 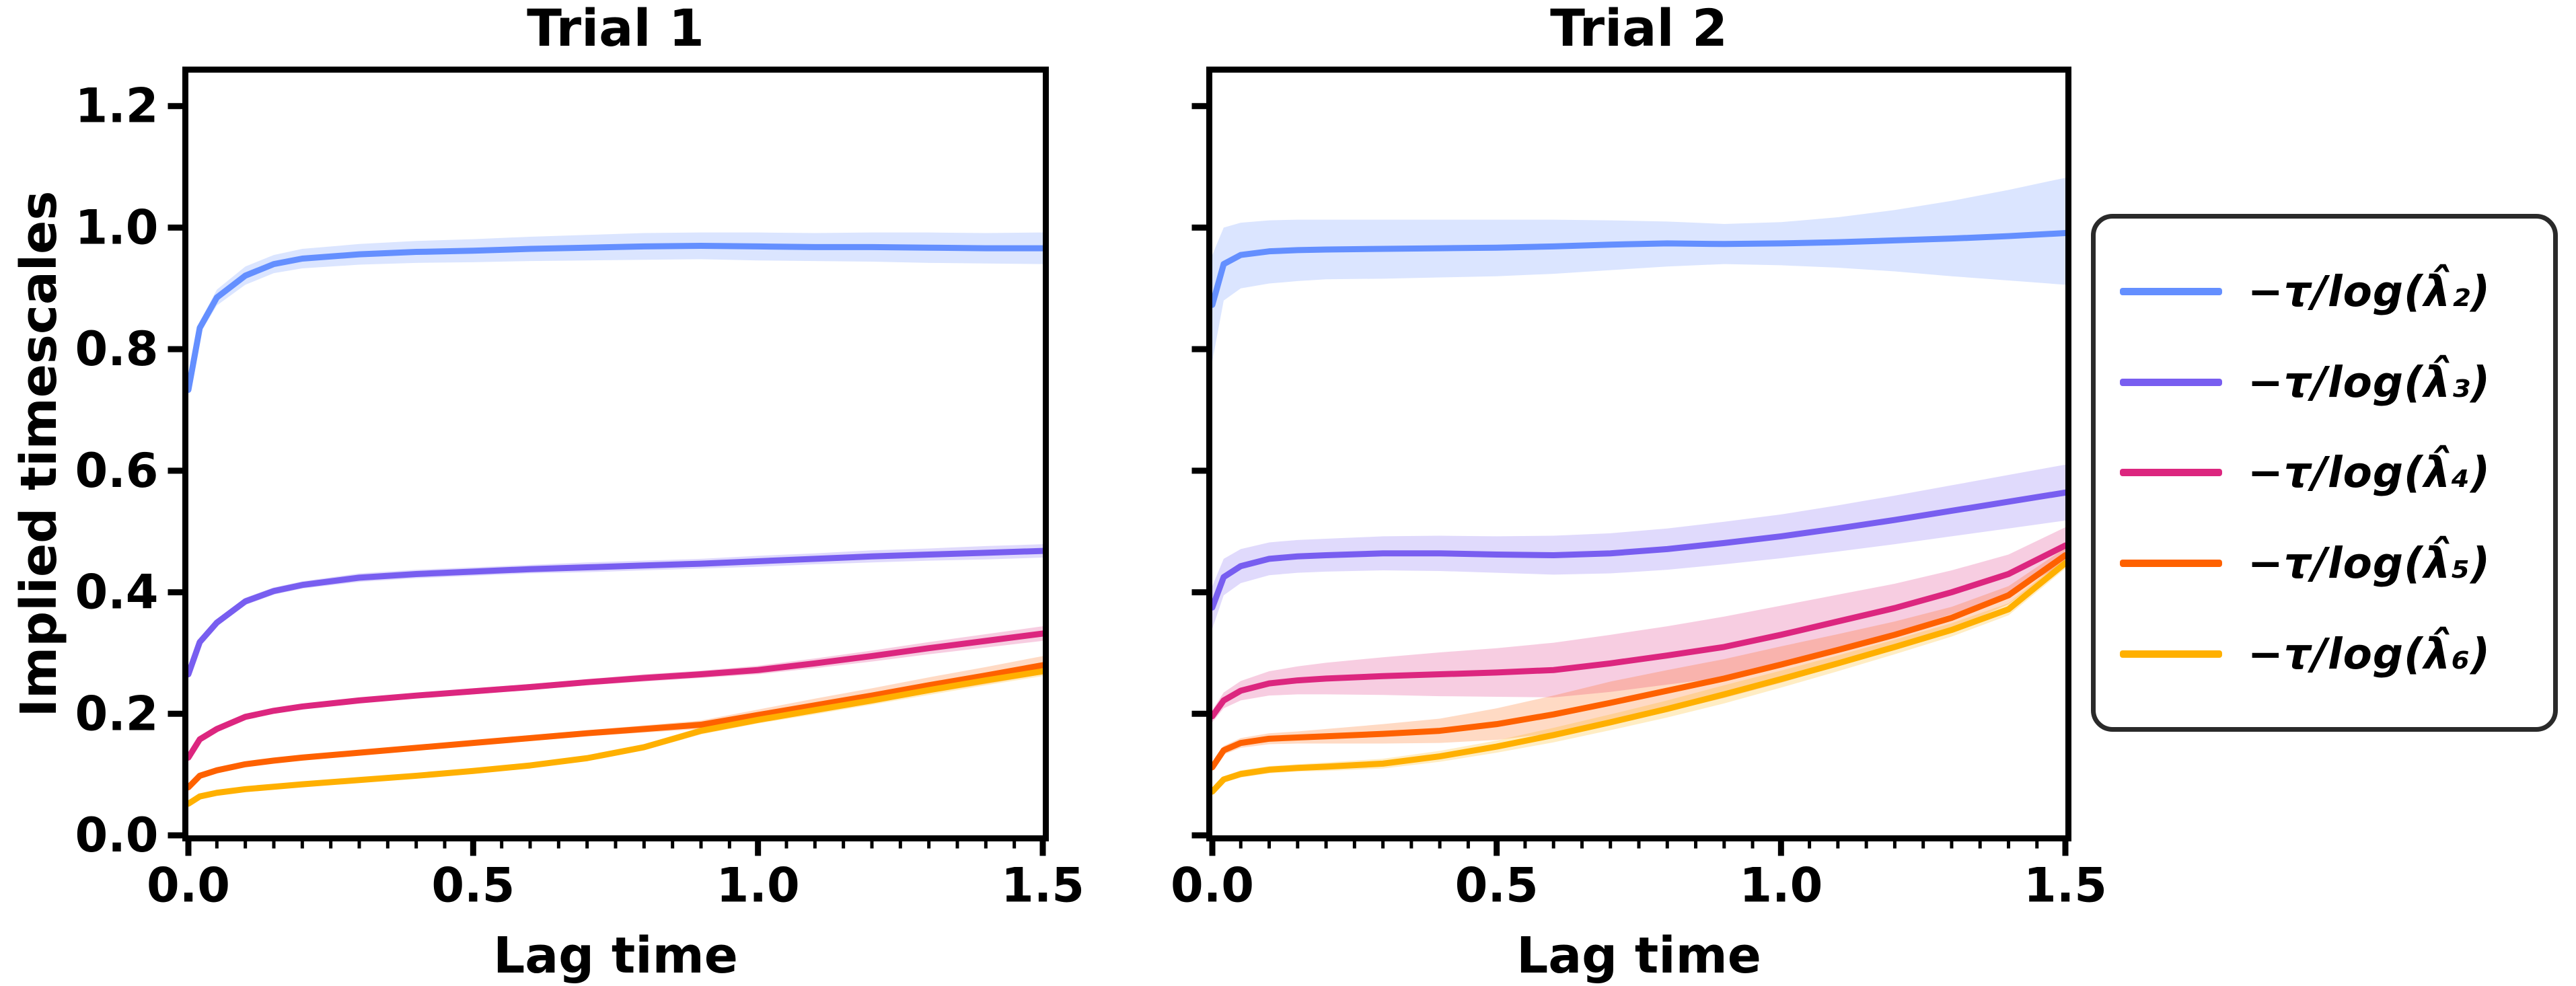 I want to click on legend-entry-lambda2: −τ/log(λ̂₂), so click(x=2324, y=291).